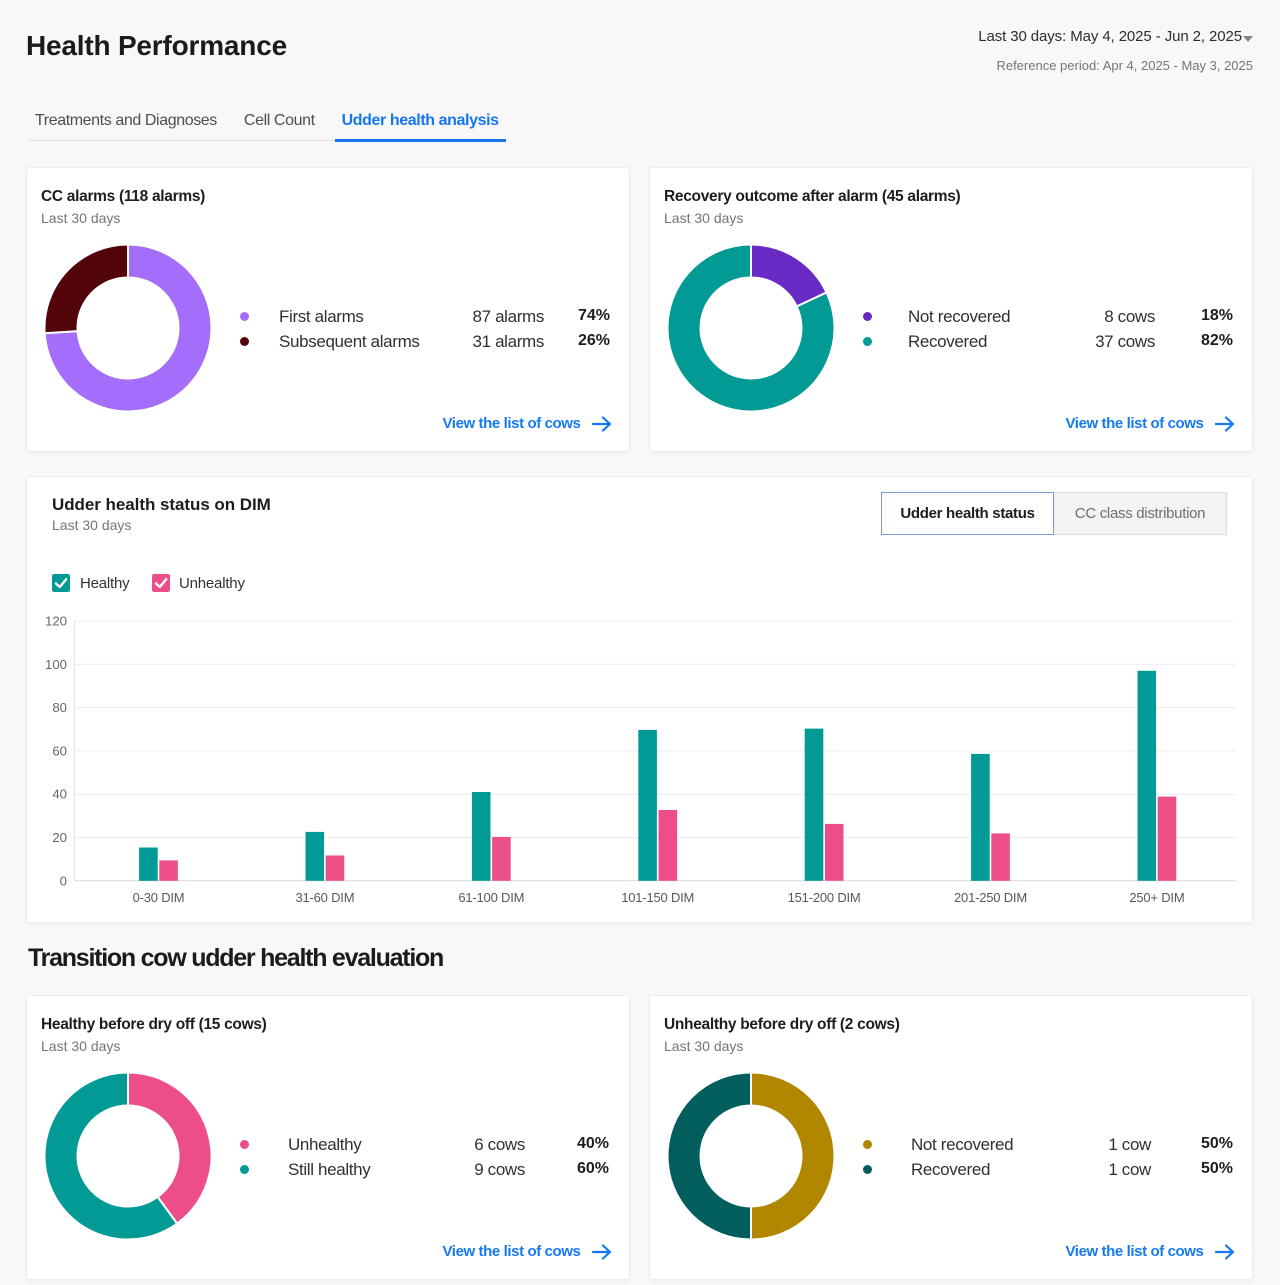 The image size is (1280, 1285). What do you see at coordinates (56, 621) in the screenshot?
I see `svg-text: 120` at bounding box center [56, 621].